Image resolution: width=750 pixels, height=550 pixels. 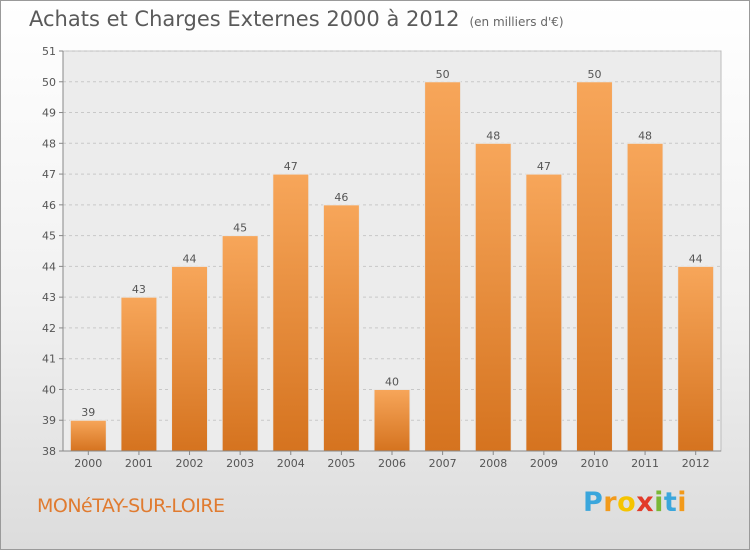 What do you see at coordinates (49, 359) in the screenshot?
I see `y-tick-label: 41` at bounding box center [49, 359].